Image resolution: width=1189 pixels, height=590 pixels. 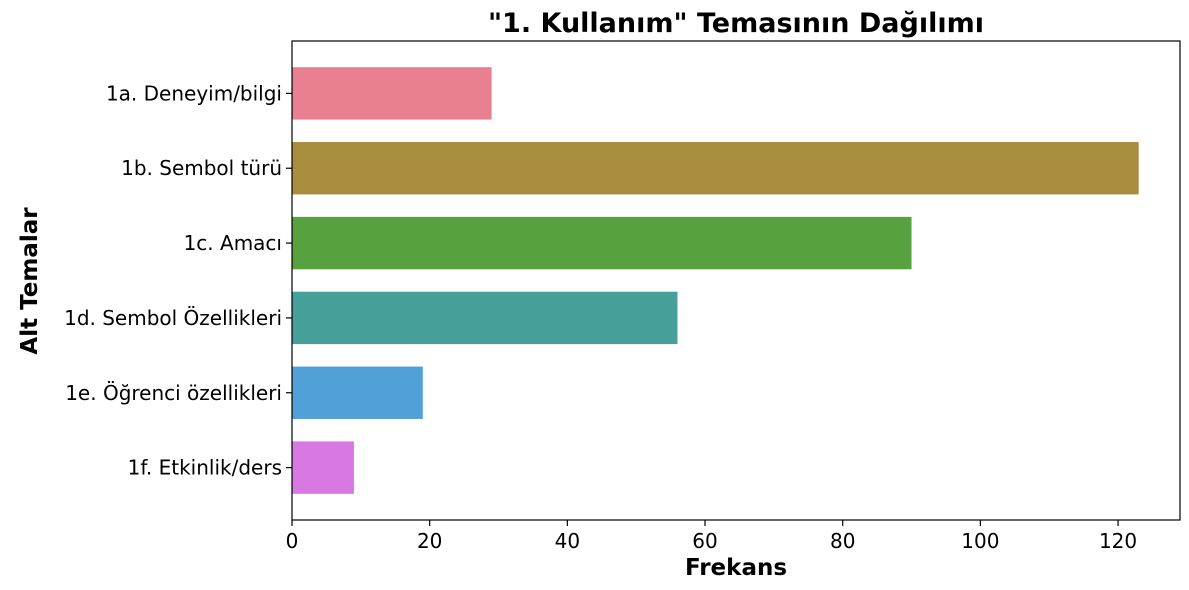 What do you see at coordinates (173, 318) in the screenshot?
I see `y-tick-label: 1d. Sembol Özellikleri` at bounding box center [173, 318].